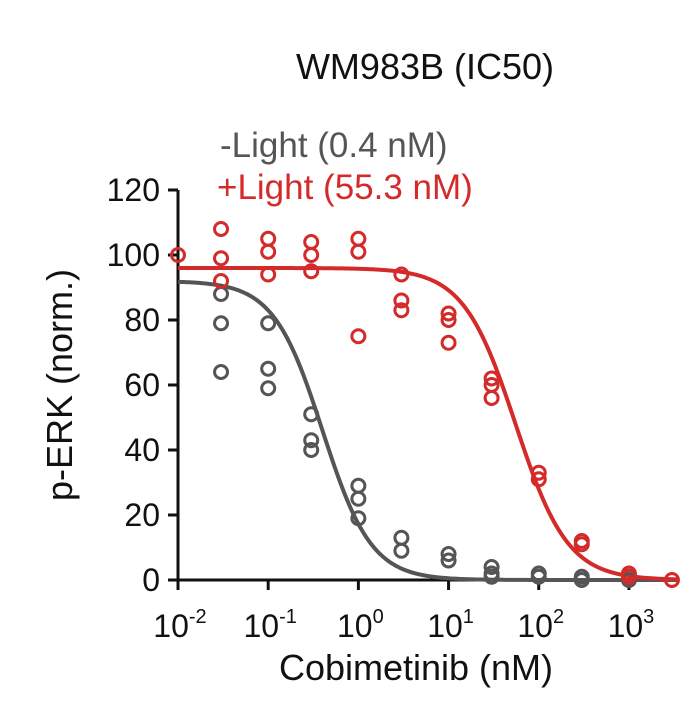 This screenshot has height=704, width=690. I want to click on x-tick-label: 10⁰, so click(360, 625).